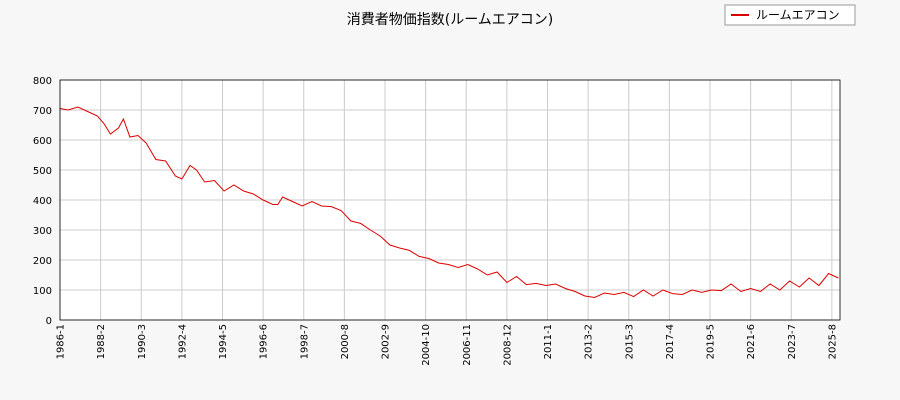  I want to click on x-tick-label: 2023-7, so click(792, 341).